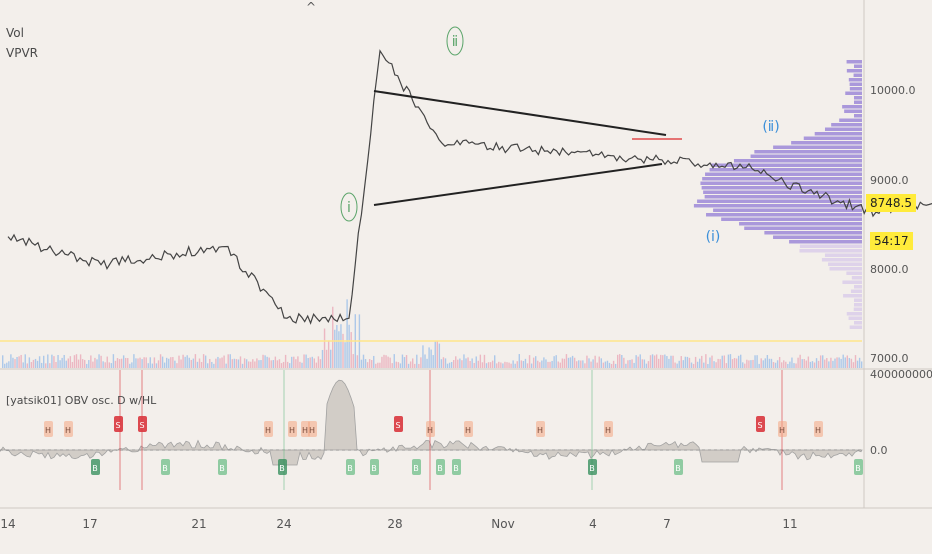 The image size is (932, 554). Describe the element at coordinates (89, 524) in the screenshot. I see `x-tick-label: 17` at that location.